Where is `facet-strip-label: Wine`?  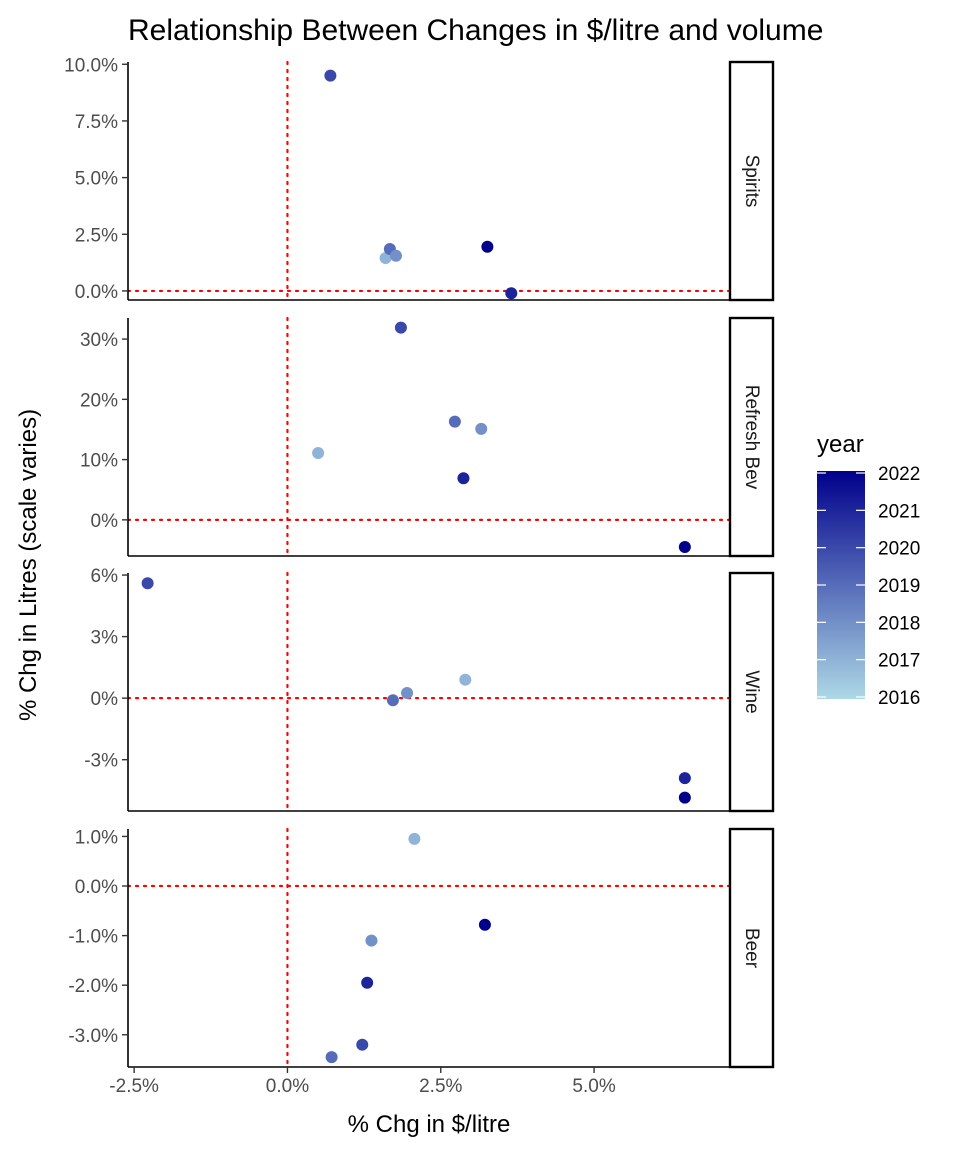
facet-strip-label: Wine is located at coordinates (751, 691).